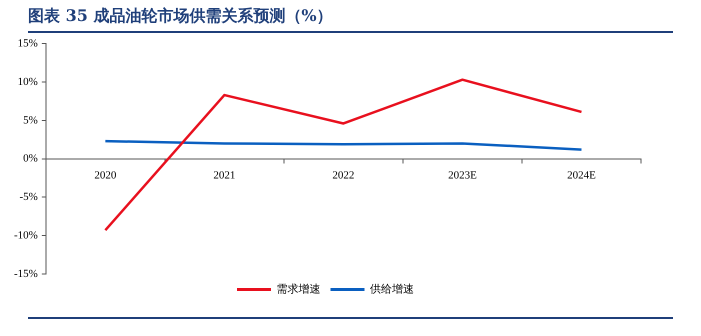  I want to click on x-tick-label: 2023E, so click(463, 175).